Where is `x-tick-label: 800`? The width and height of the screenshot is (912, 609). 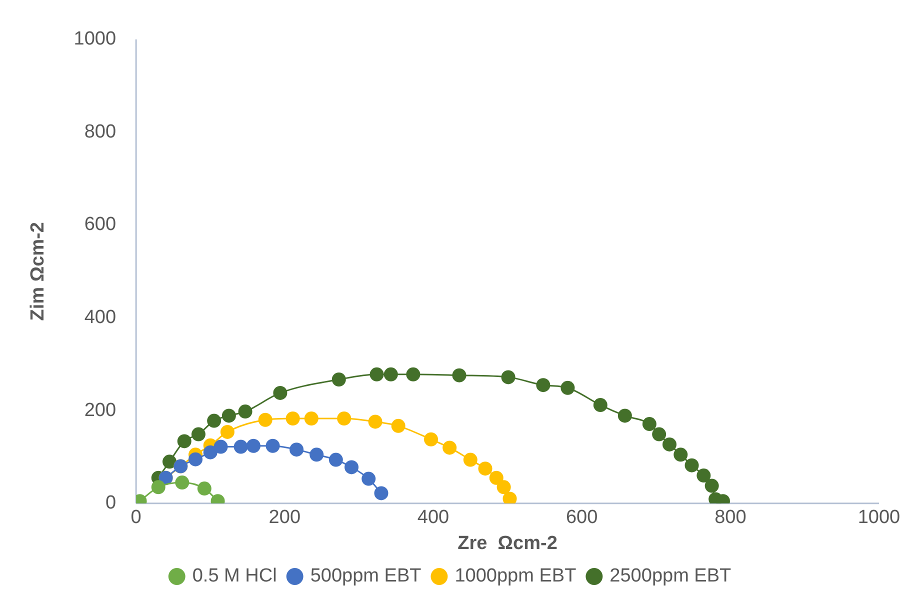
x-tick-label: 800 is located at coordinates (730, 517).